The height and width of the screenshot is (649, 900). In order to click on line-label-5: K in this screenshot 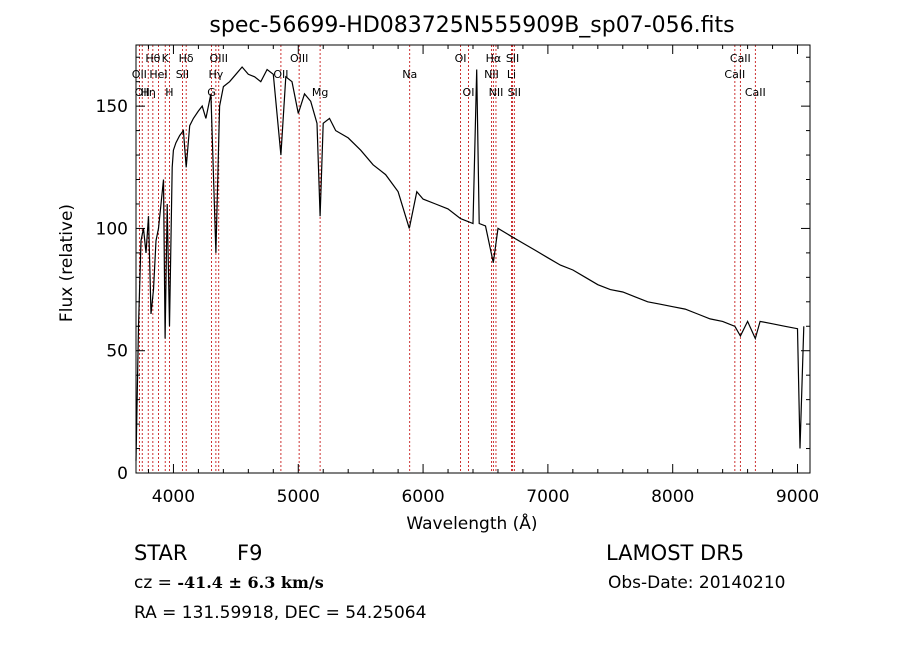, I will do `click(166, 58)`.